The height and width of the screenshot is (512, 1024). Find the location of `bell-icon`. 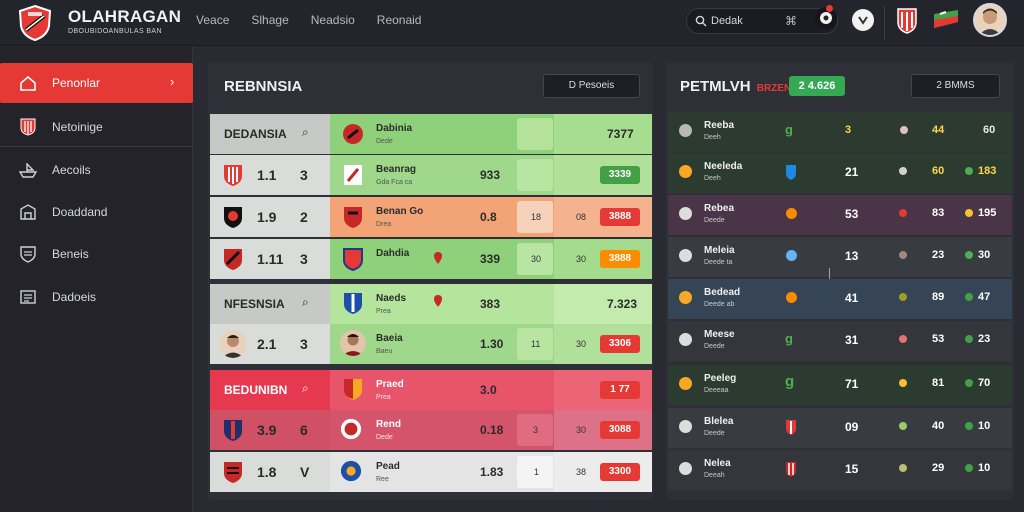

bell-icon is located at coordinates (826, 18).